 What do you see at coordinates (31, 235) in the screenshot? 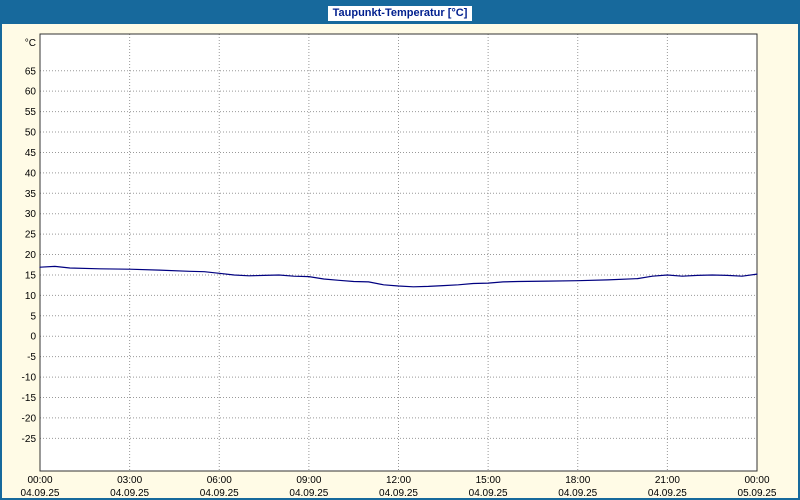
I see `y-tick-label: 25` at bounding box center [31, 235].